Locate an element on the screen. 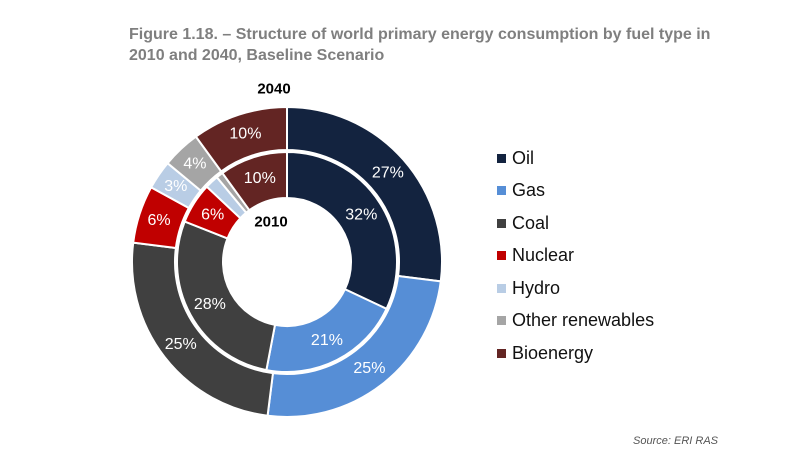 The height and width of the screenshot is (463, 810). outer-label-nuclear: 6% is located at coordinates (159, 220).